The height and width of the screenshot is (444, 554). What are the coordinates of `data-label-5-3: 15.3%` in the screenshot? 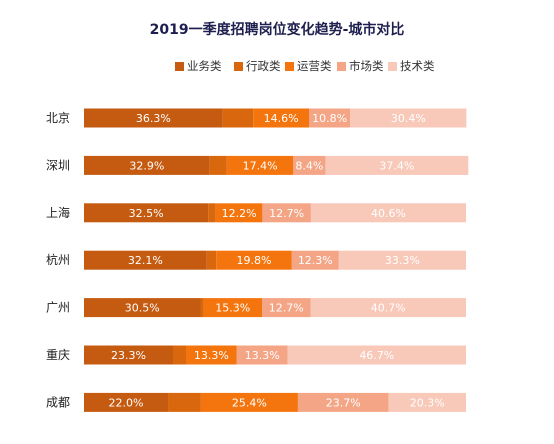 It's located at (232, 308).